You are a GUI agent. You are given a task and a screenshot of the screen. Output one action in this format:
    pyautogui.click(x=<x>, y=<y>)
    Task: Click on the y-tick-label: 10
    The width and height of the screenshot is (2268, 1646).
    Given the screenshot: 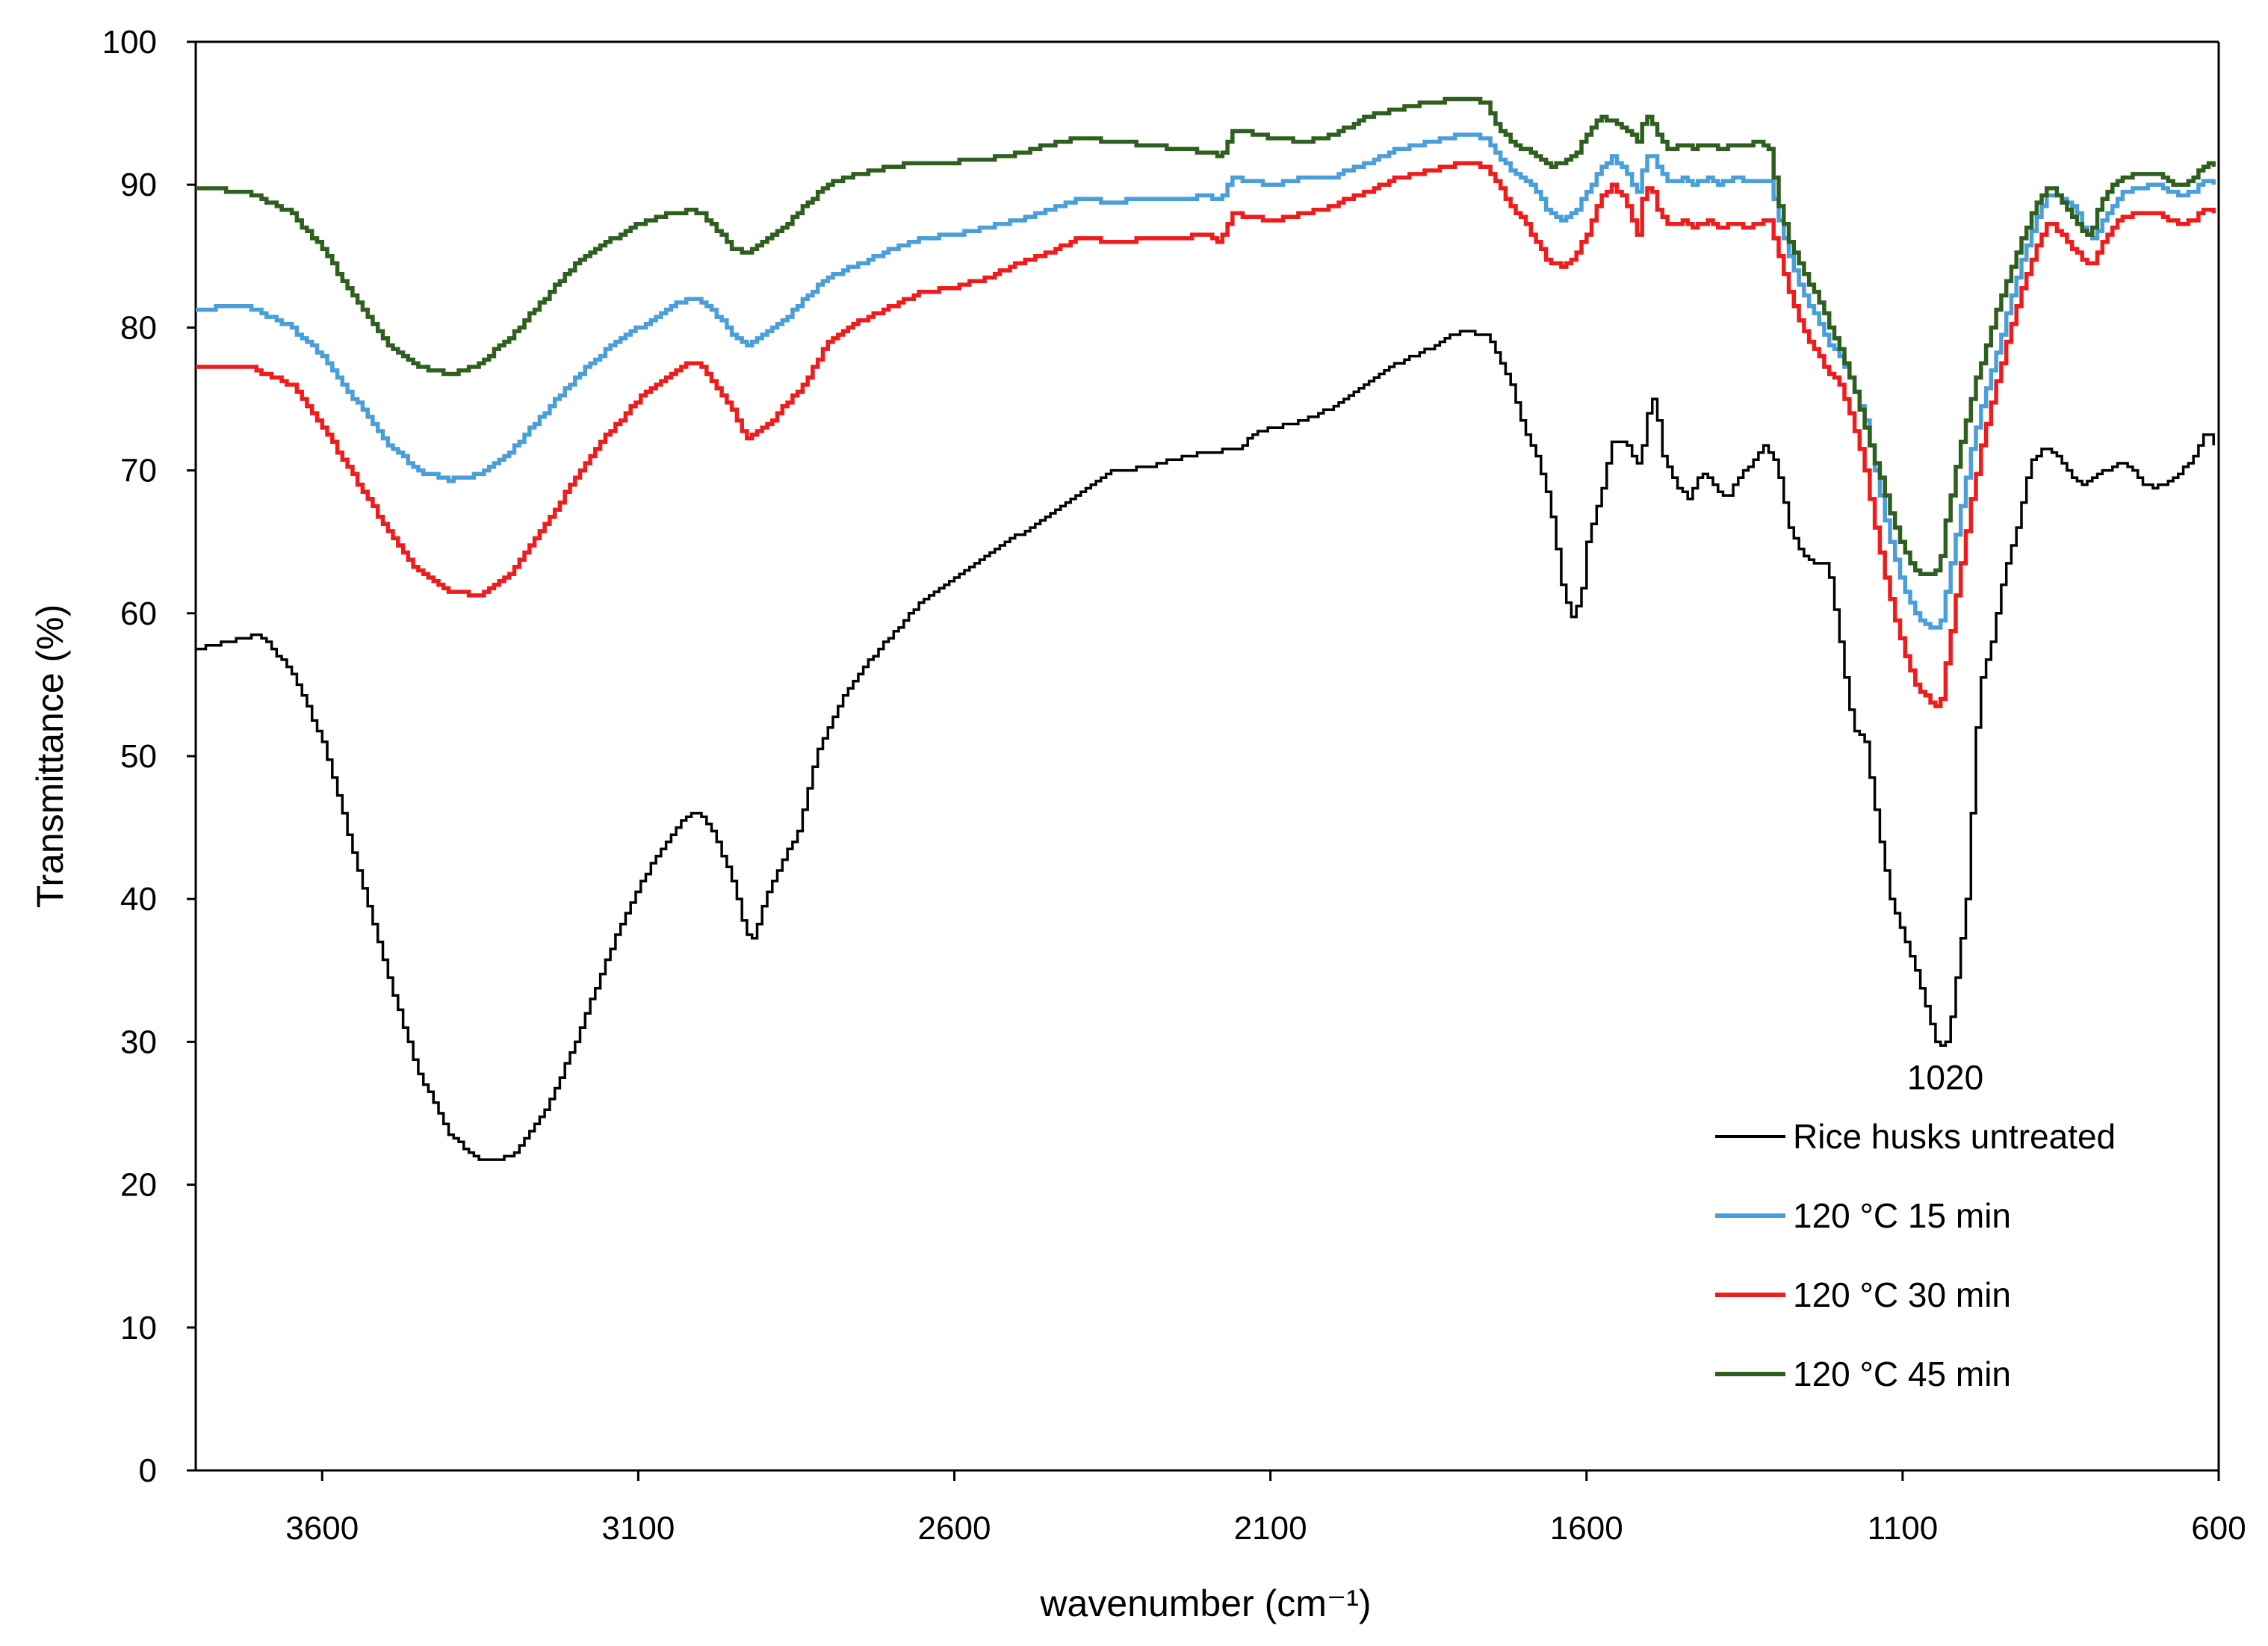 What is the action you would take?
    pyautogui.click(x=138, y=1328)
    